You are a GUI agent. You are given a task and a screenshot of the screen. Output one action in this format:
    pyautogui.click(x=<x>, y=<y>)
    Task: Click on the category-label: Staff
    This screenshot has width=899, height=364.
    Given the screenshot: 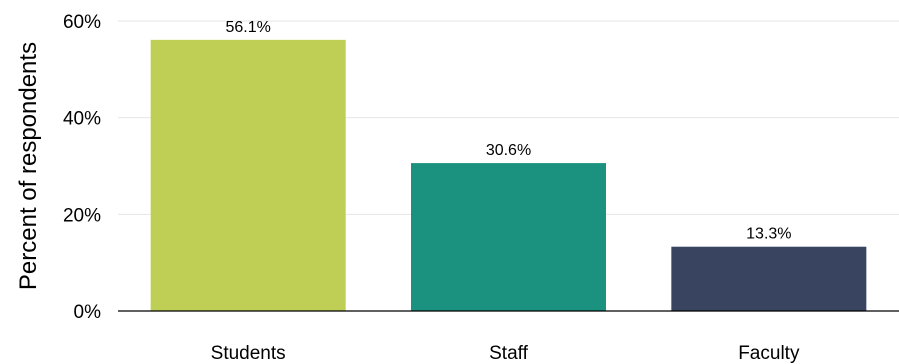 What is the action you would take?
    pyautogui.click(x=508, y=353)
    